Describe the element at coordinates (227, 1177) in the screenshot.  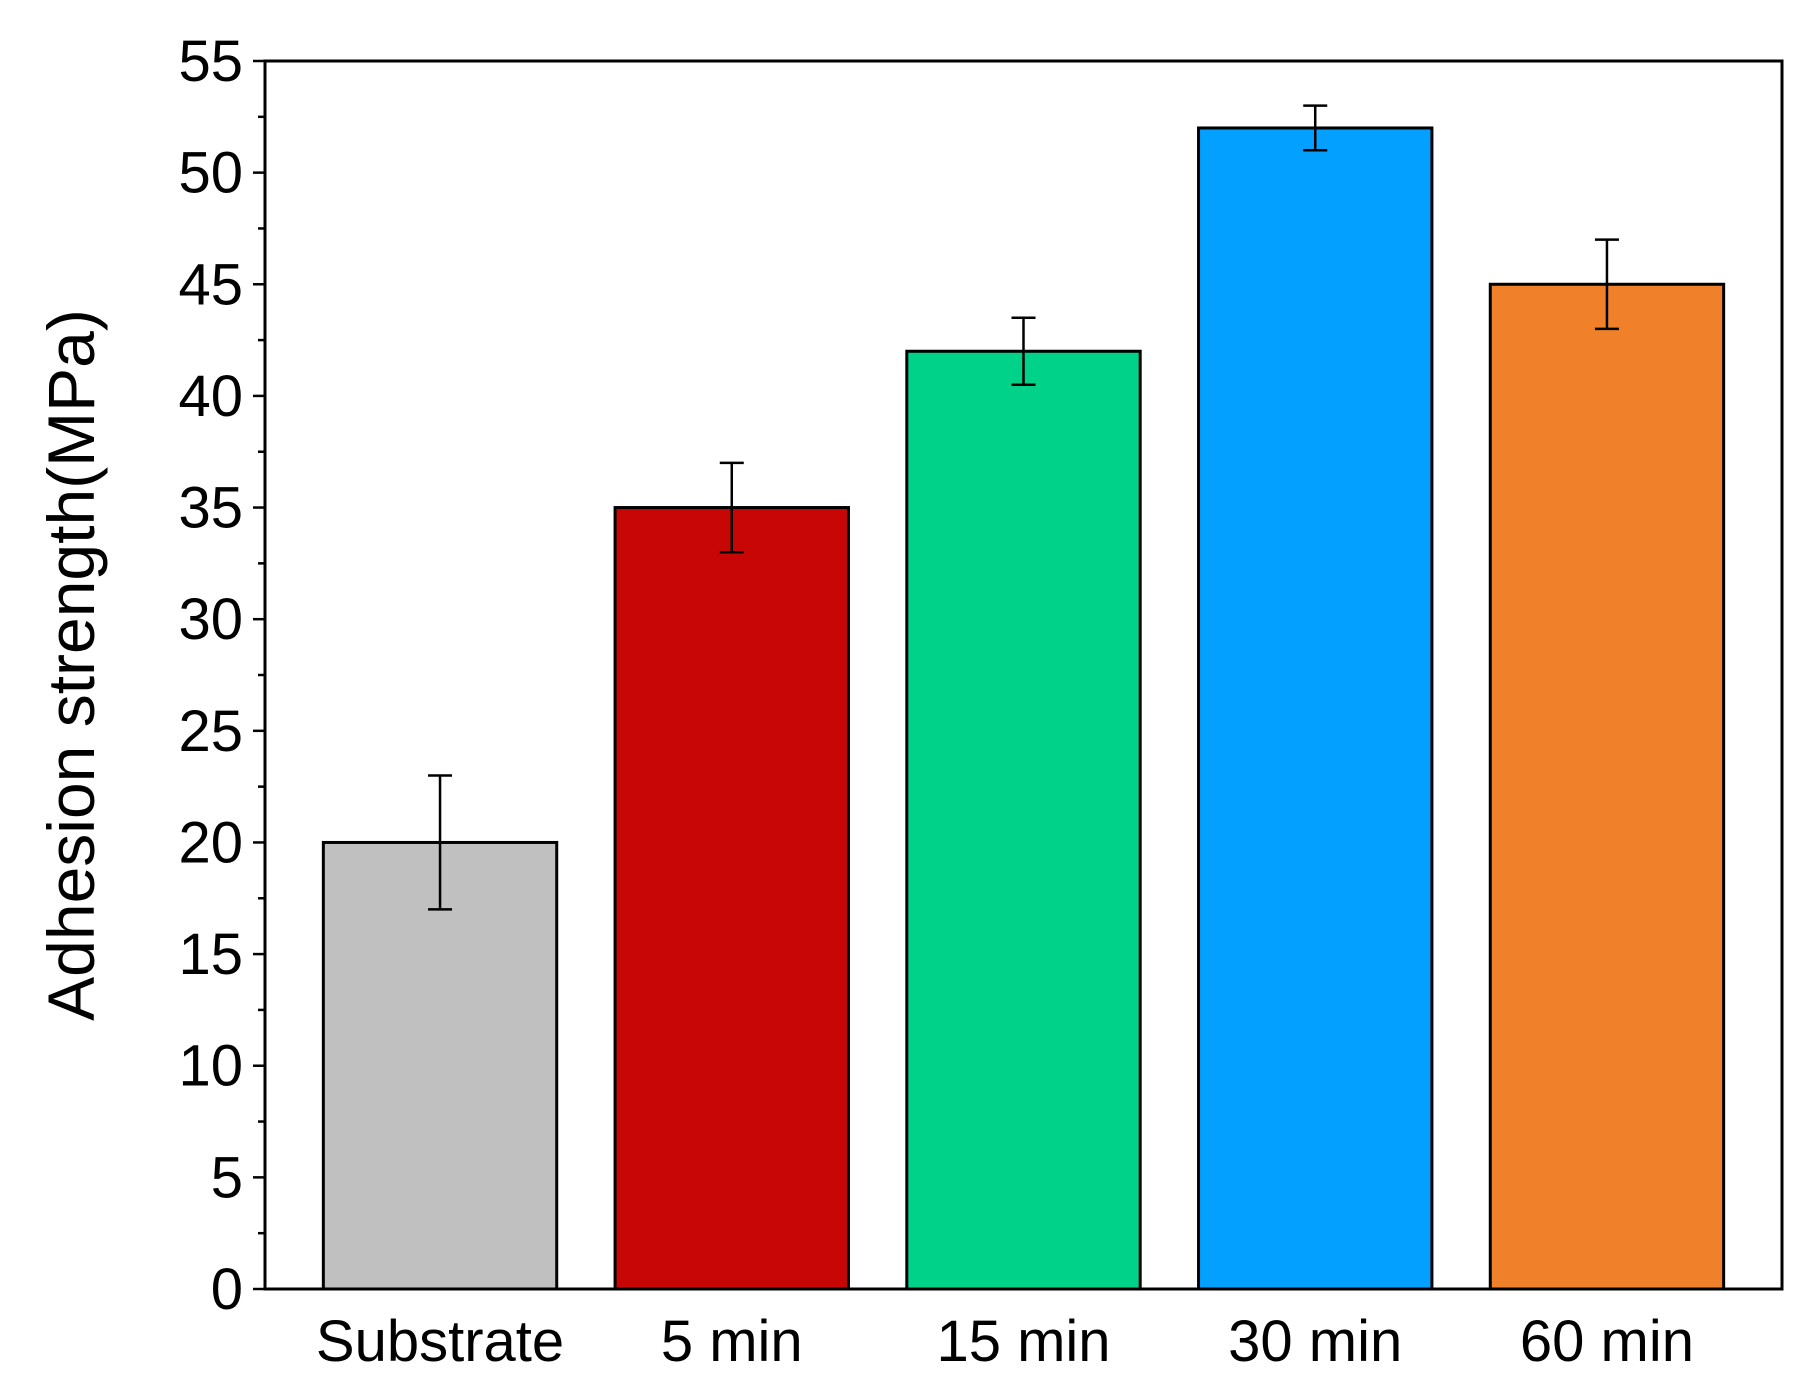
I see `y-tick-label-5: 5` at that location.